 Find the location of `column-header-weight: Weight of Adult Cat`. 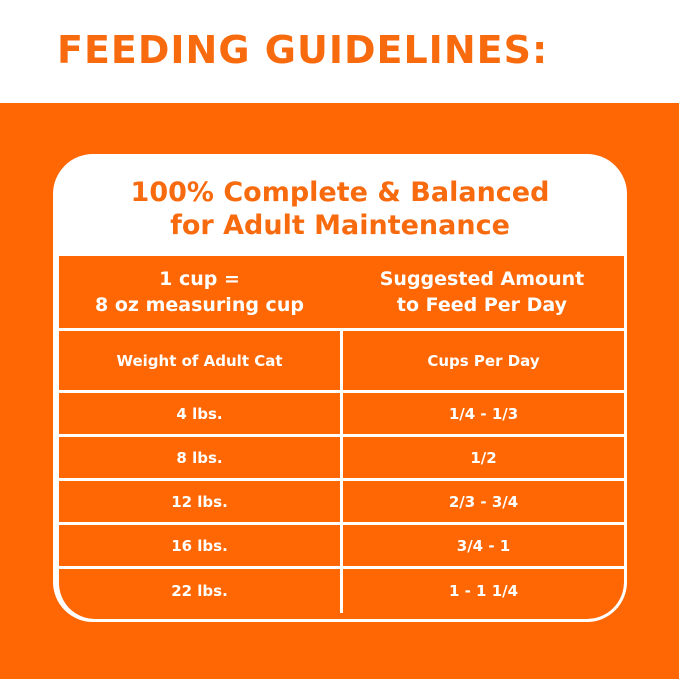

column-header-weight: Weight of Adult Cat is located at coordinates (199, 360).